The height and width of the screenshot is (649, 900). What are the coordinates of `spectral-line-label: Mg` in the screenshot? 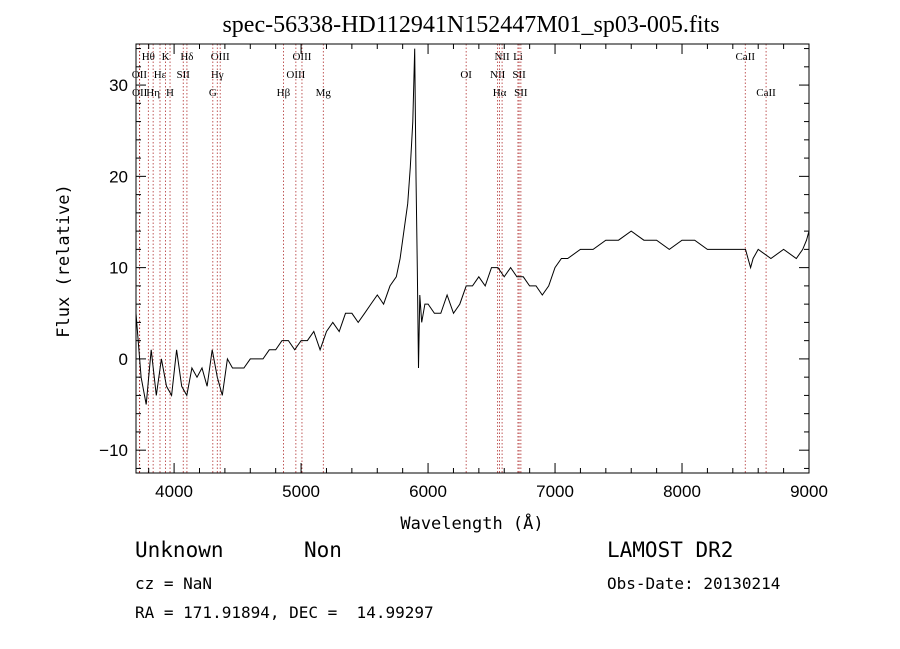 It's located at (324, 93).